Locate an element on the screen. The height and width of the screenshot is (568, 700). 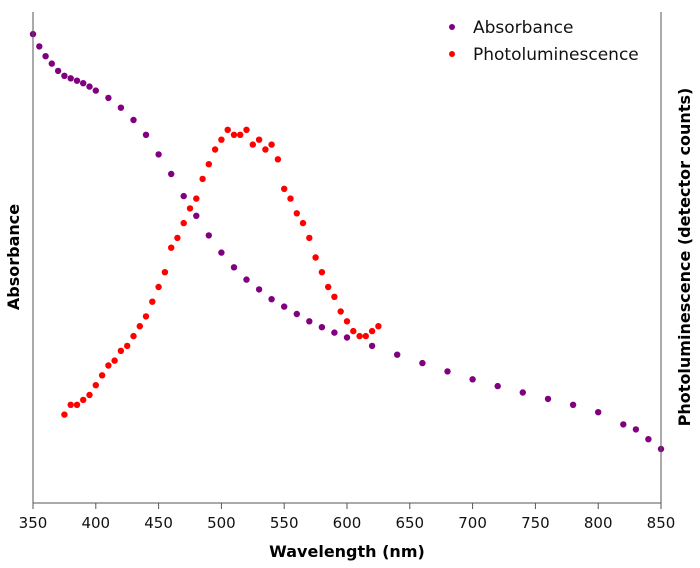
x-tick-label: 500 is located at coordinates (221, 523).